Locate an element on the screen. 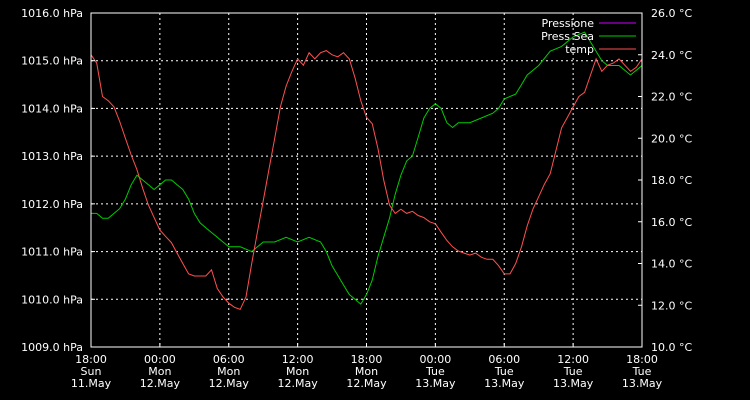 The width and height of the screenshot is (750, 400). right-tick-label: 14.0 °C is located at coordinates (671, 264).